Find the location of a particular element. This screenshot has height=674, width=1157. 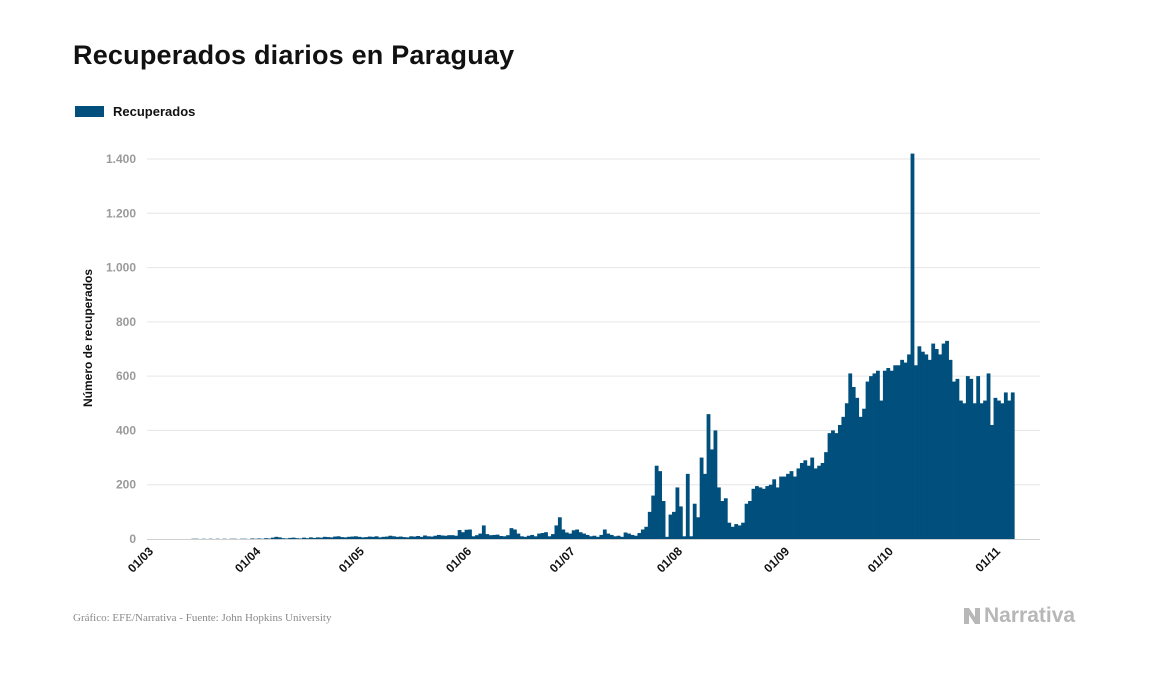

x-tick-label: 01/10 is located at coordinates (880, 559).